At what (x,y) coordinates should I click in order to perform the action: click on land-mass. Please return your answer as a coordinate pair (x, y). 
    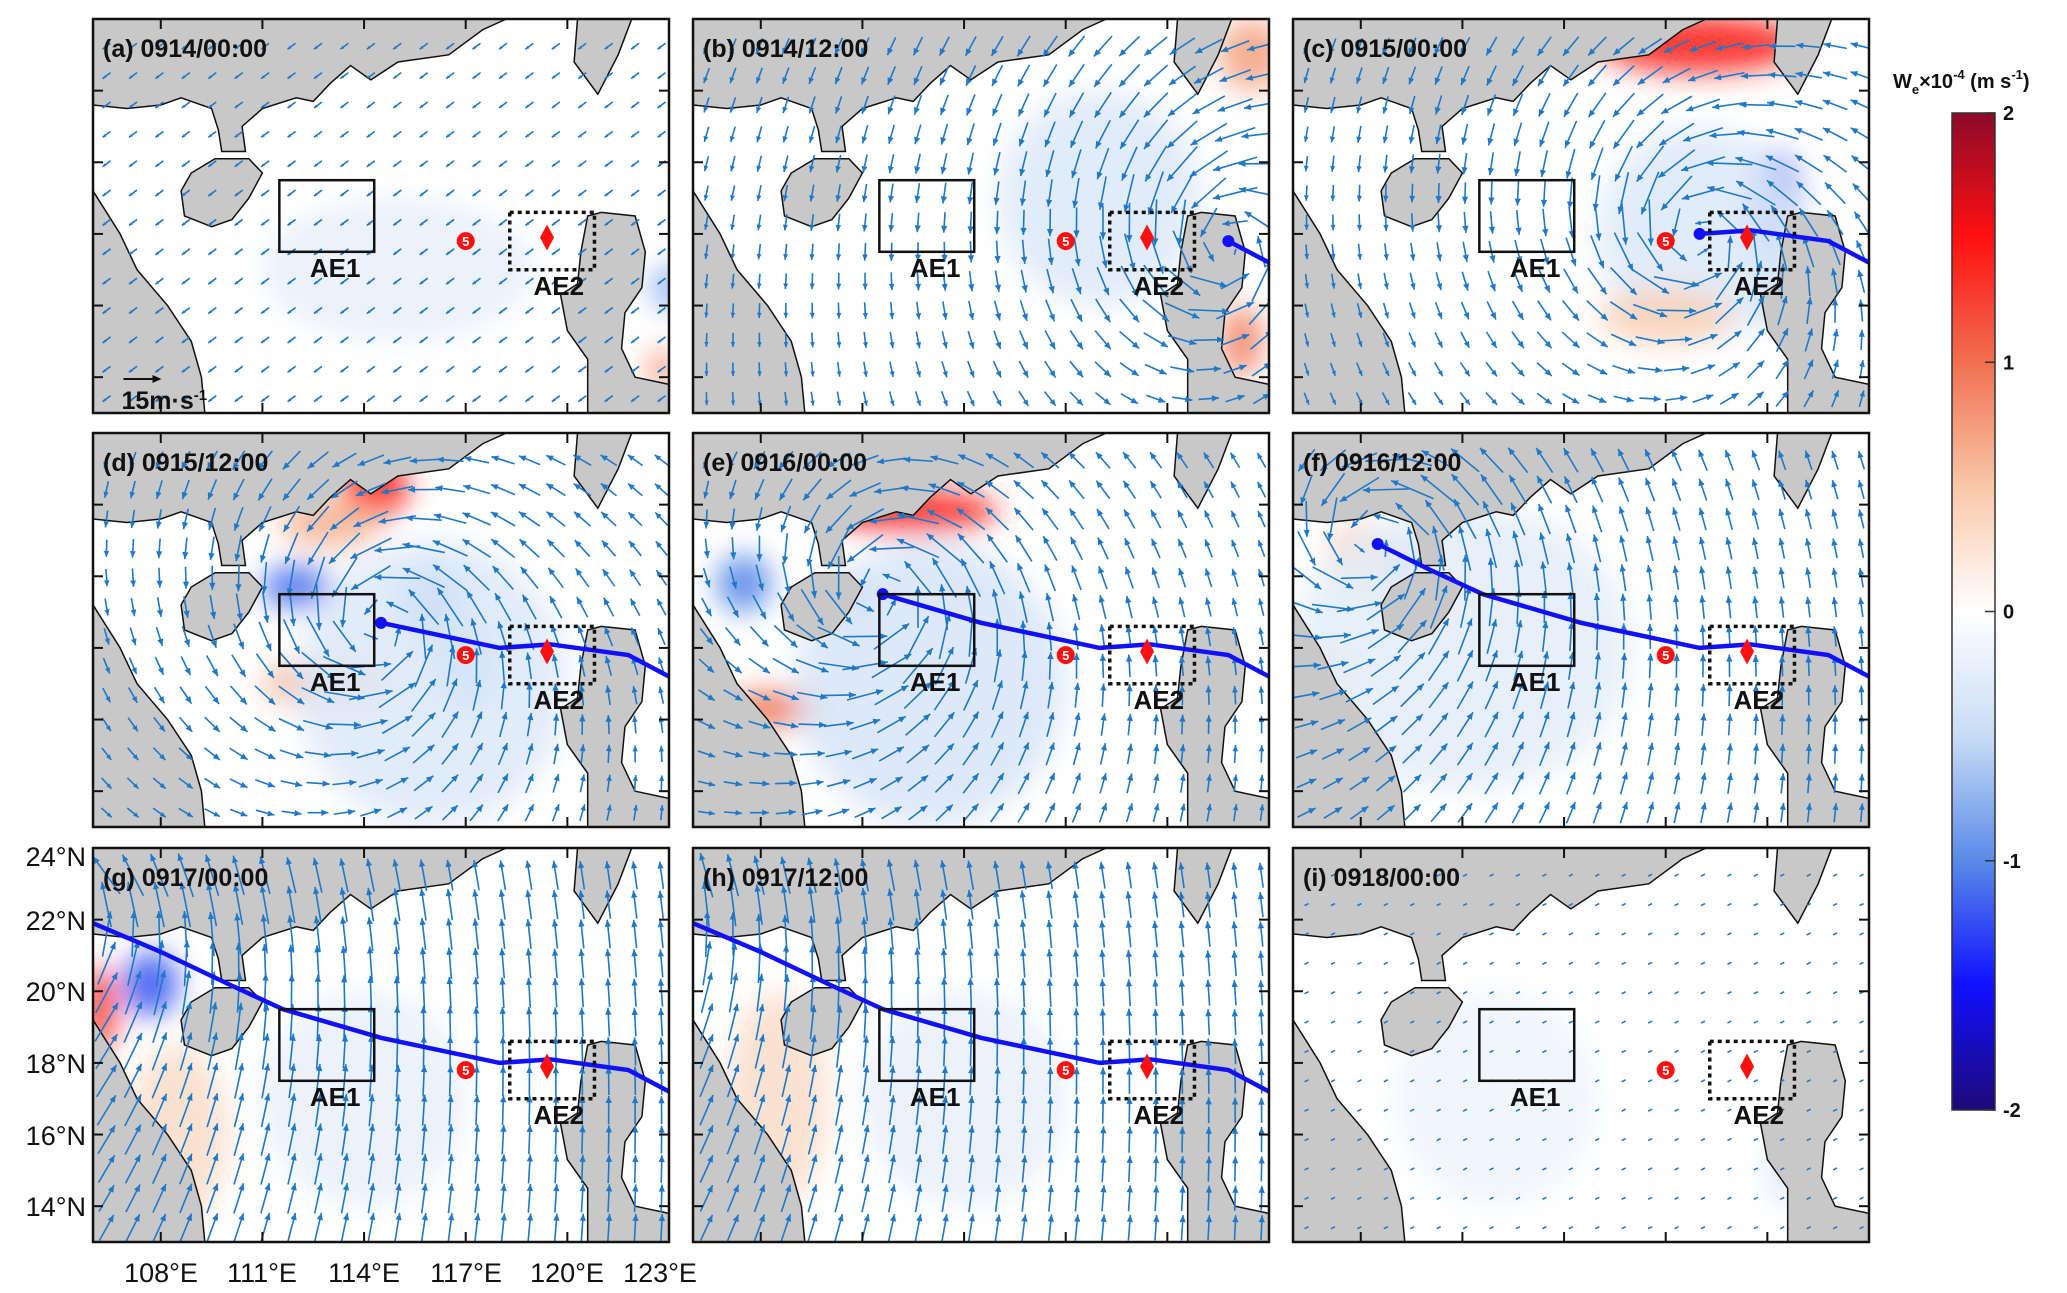
    Looking at the image, I should click on (222, 192).